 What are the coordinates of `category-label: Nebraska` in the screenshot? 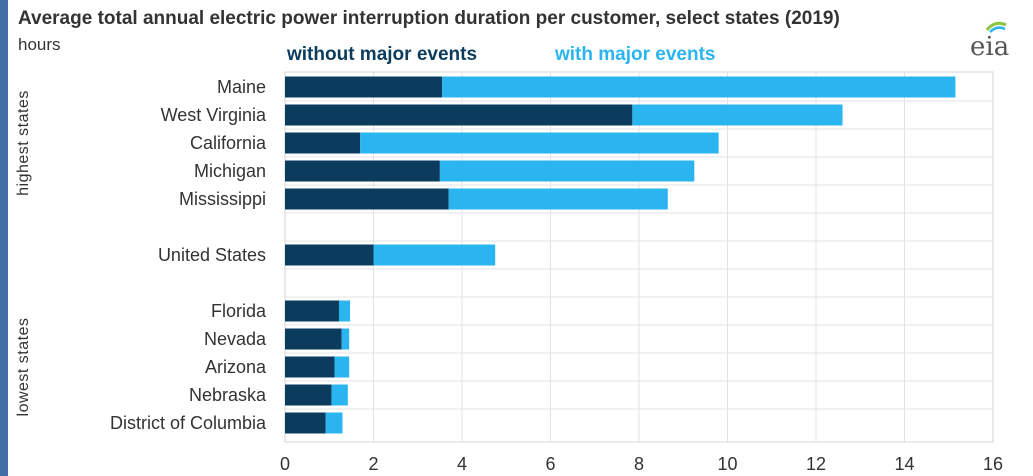 It's located at (228, 395).